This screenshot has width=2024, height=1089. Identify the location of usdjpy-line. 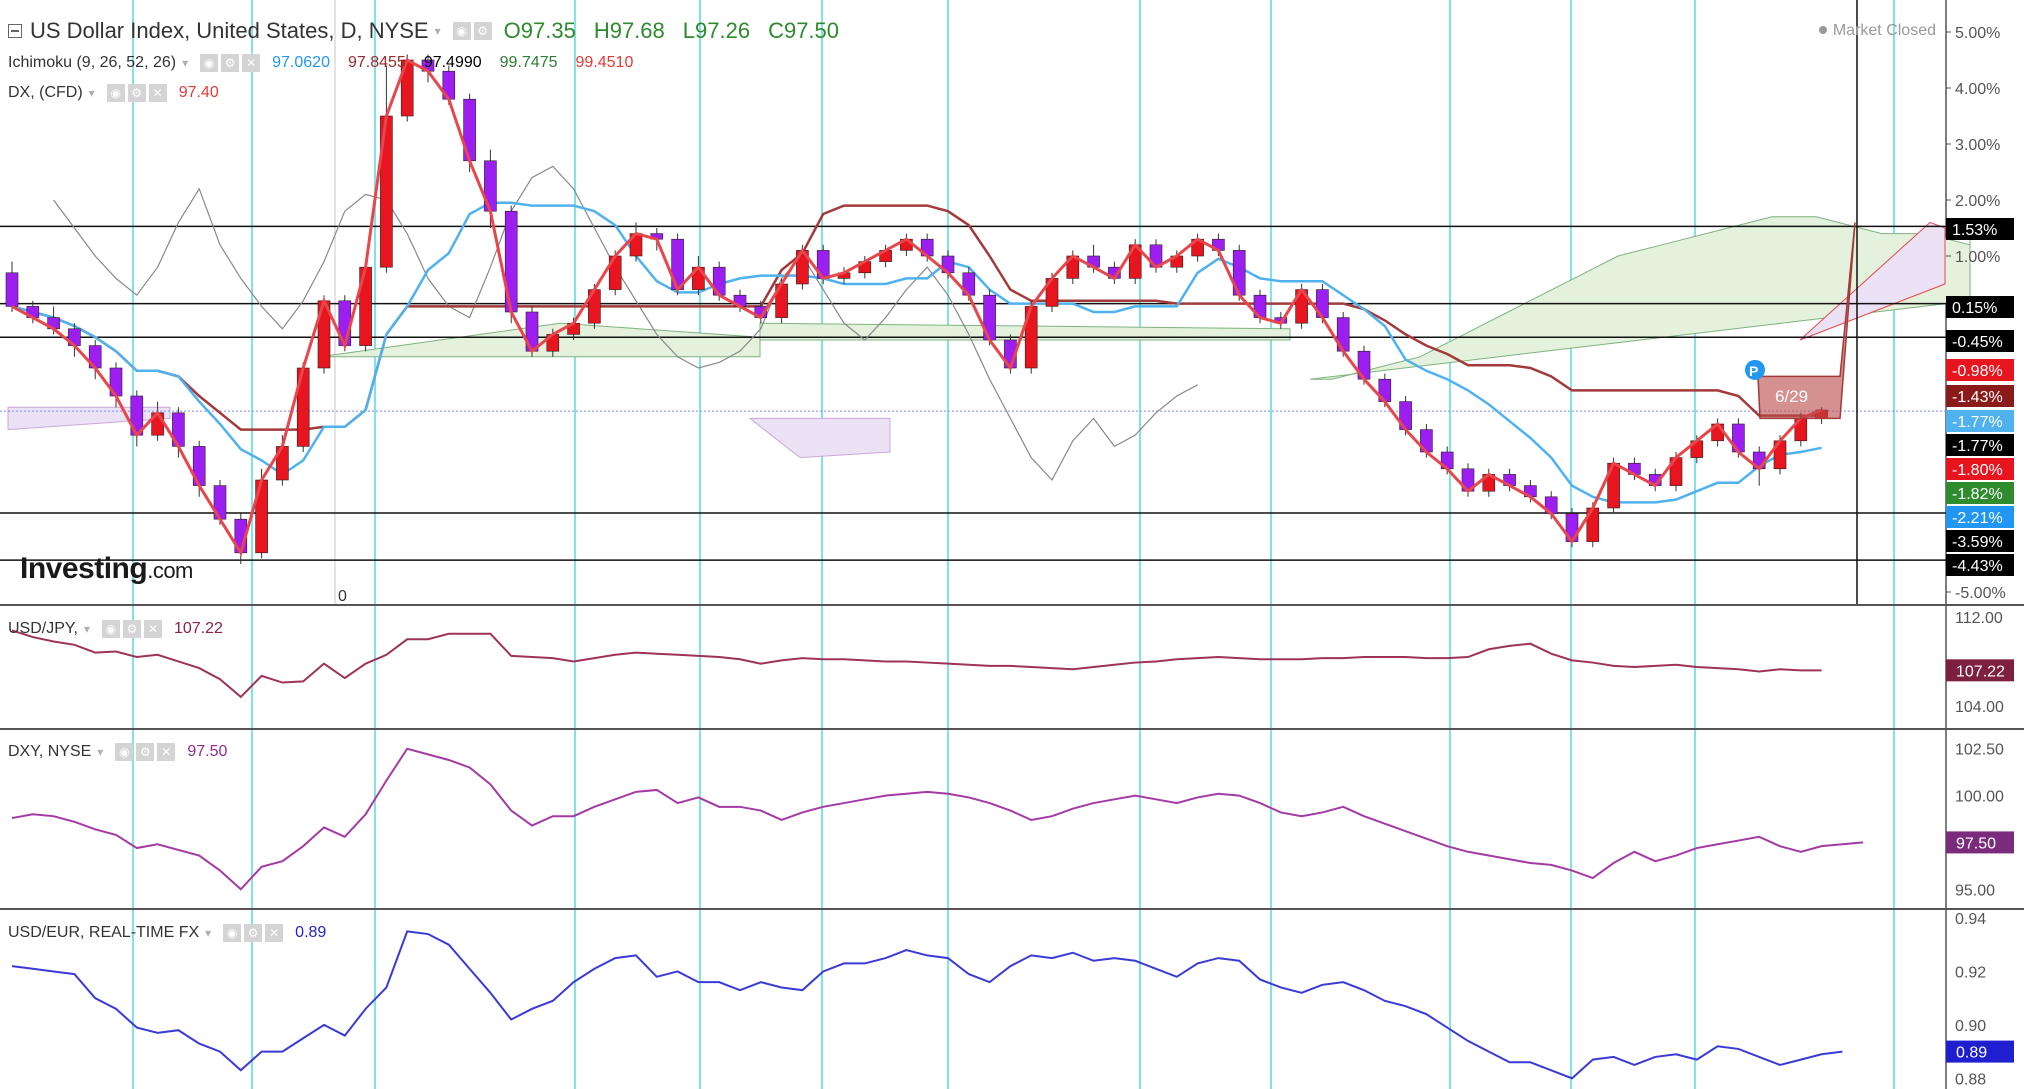
(916, 664).